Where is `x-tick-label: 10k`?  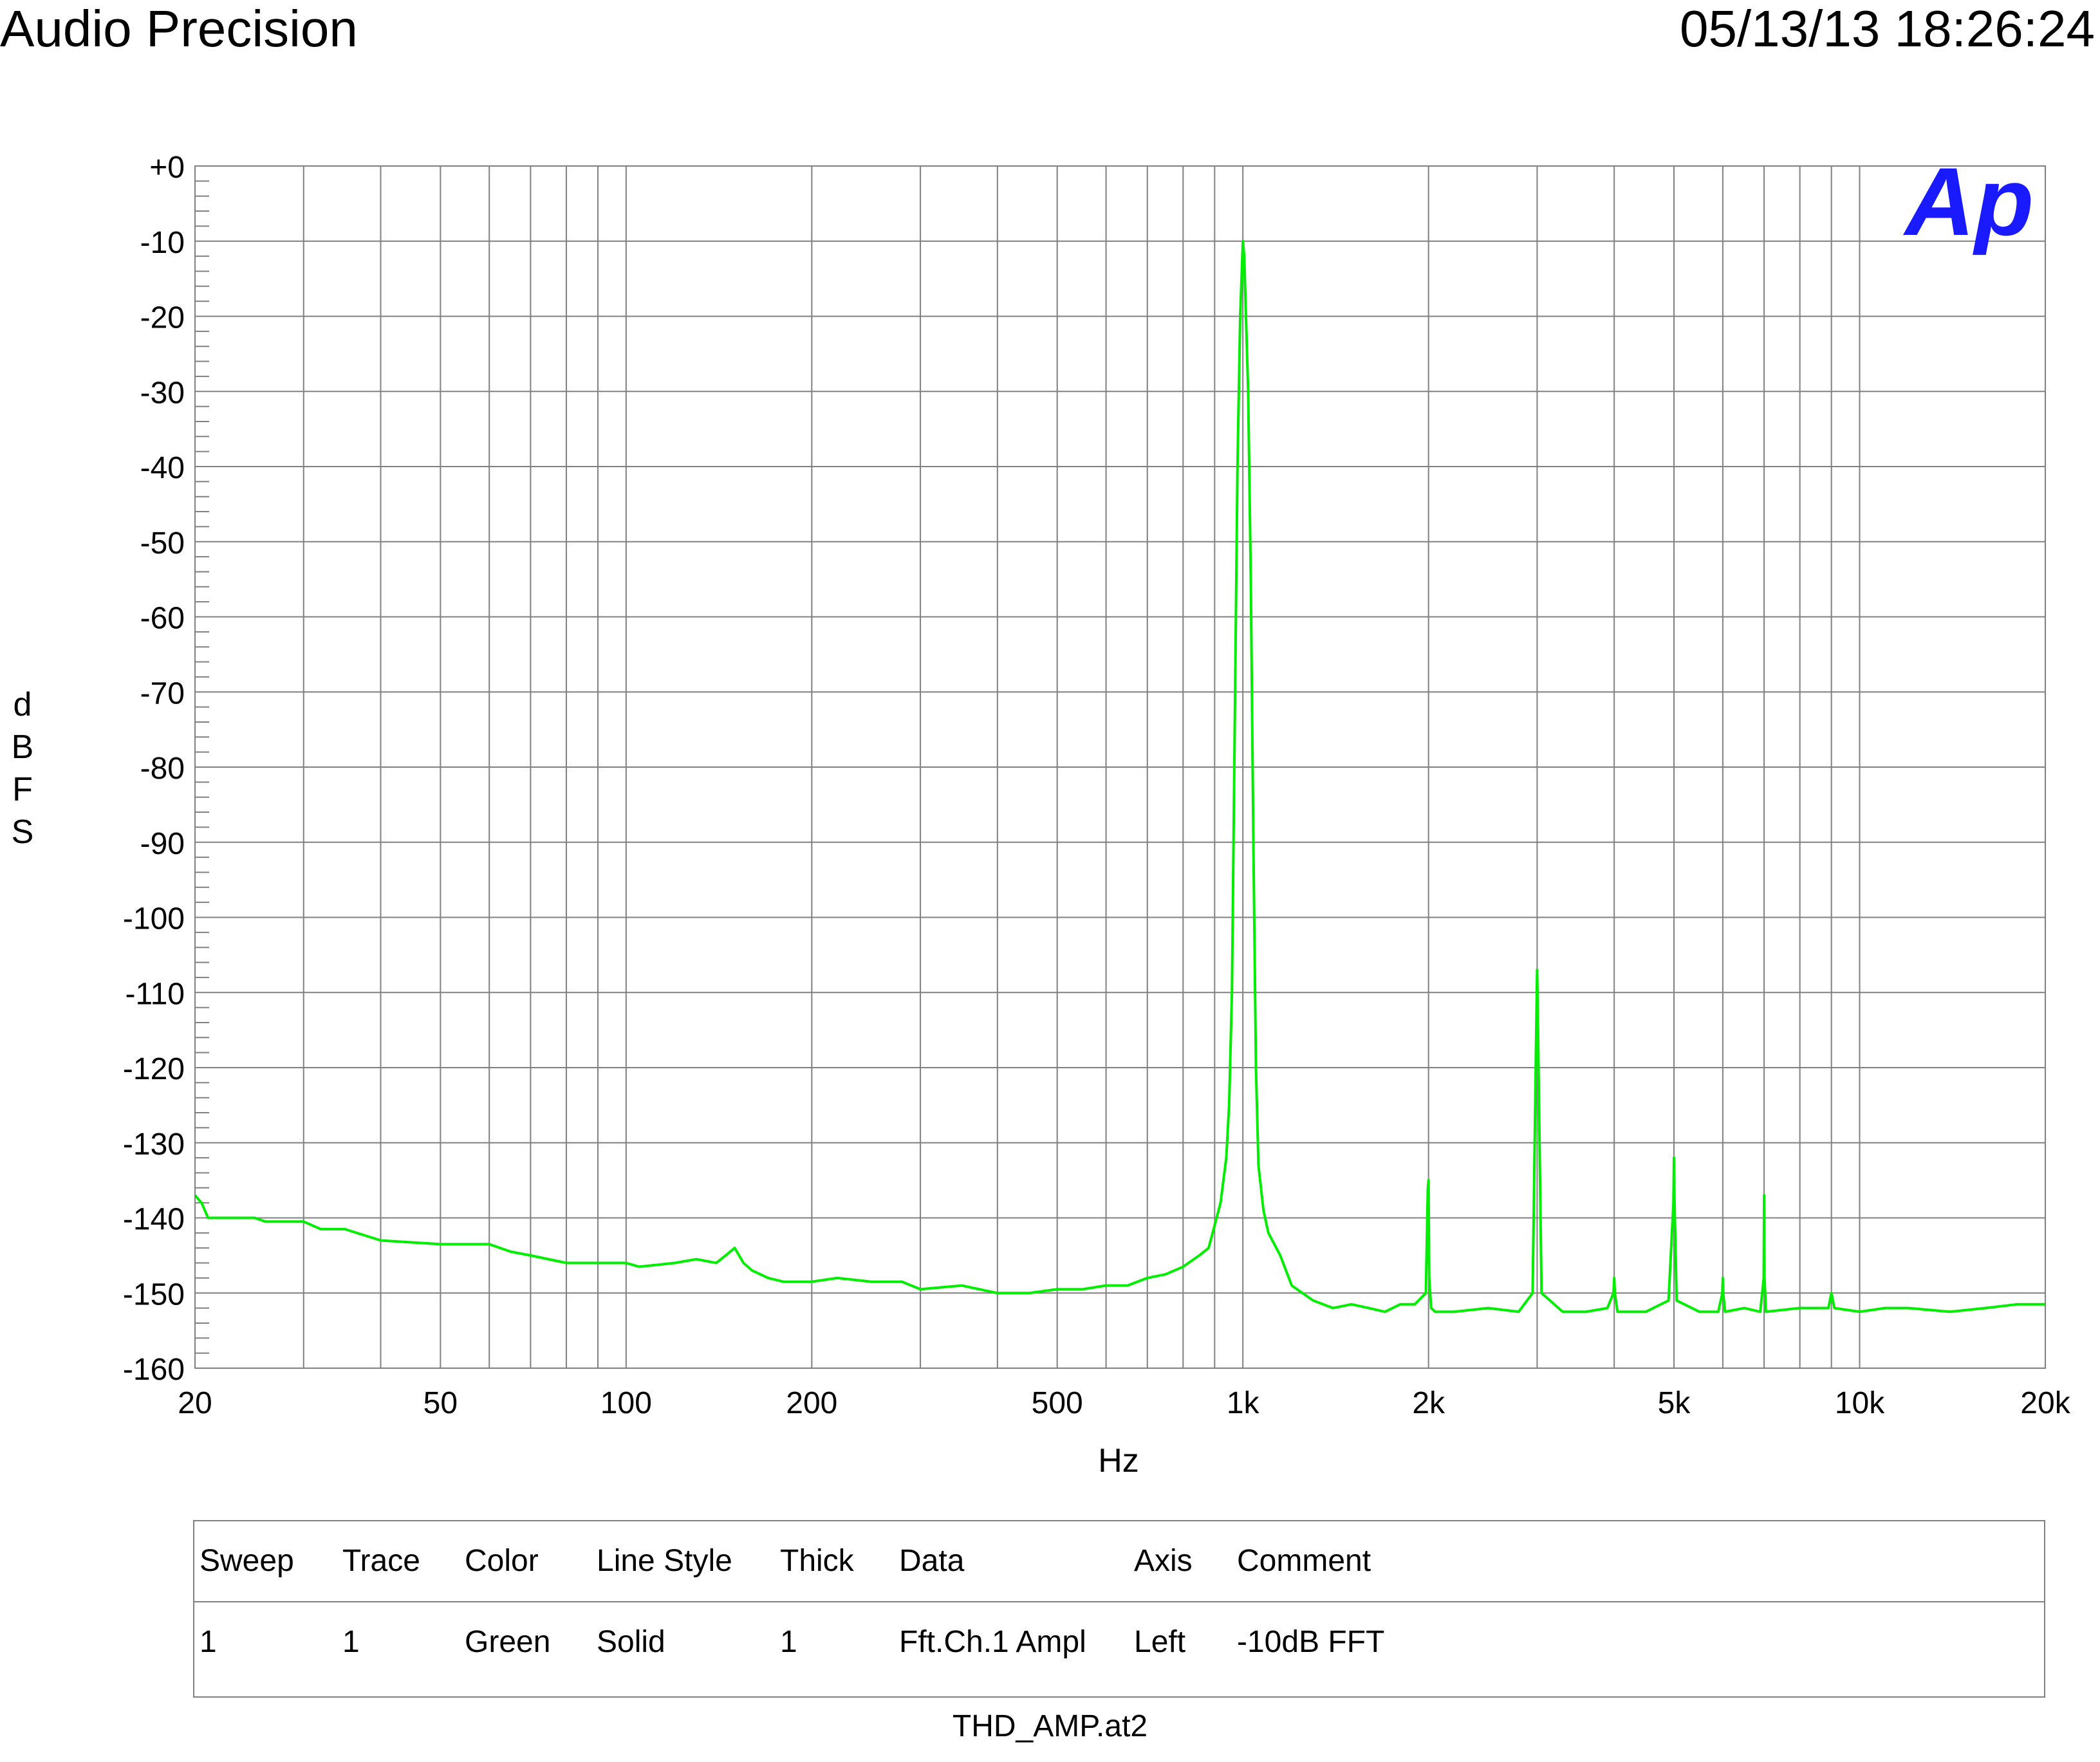
x-tick-label: 10k is located at coordinates (1860, 1403).